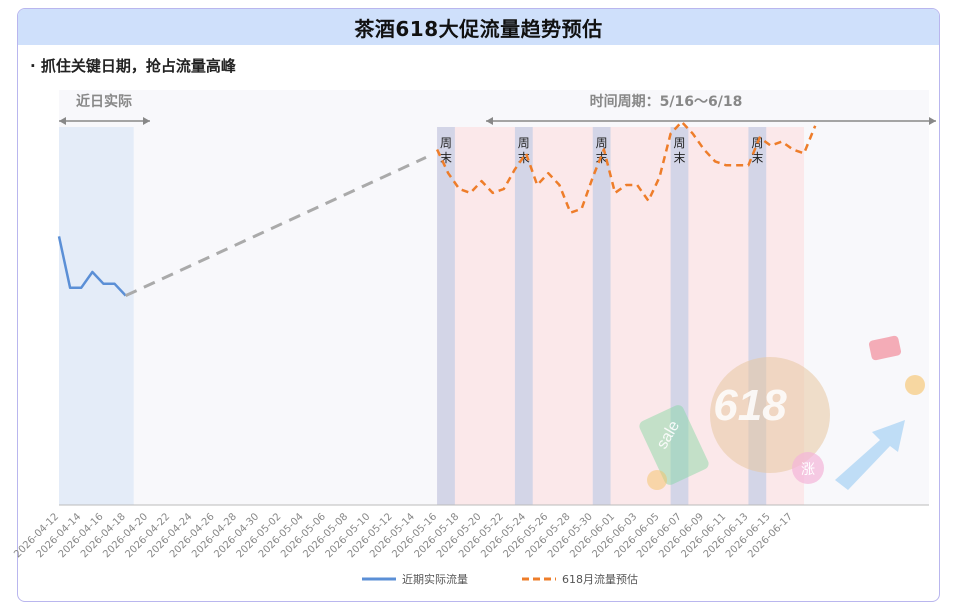 The height and width of the screenshot is (604, 959). I want to click on rise-badge-decoration, so click(808, 468).